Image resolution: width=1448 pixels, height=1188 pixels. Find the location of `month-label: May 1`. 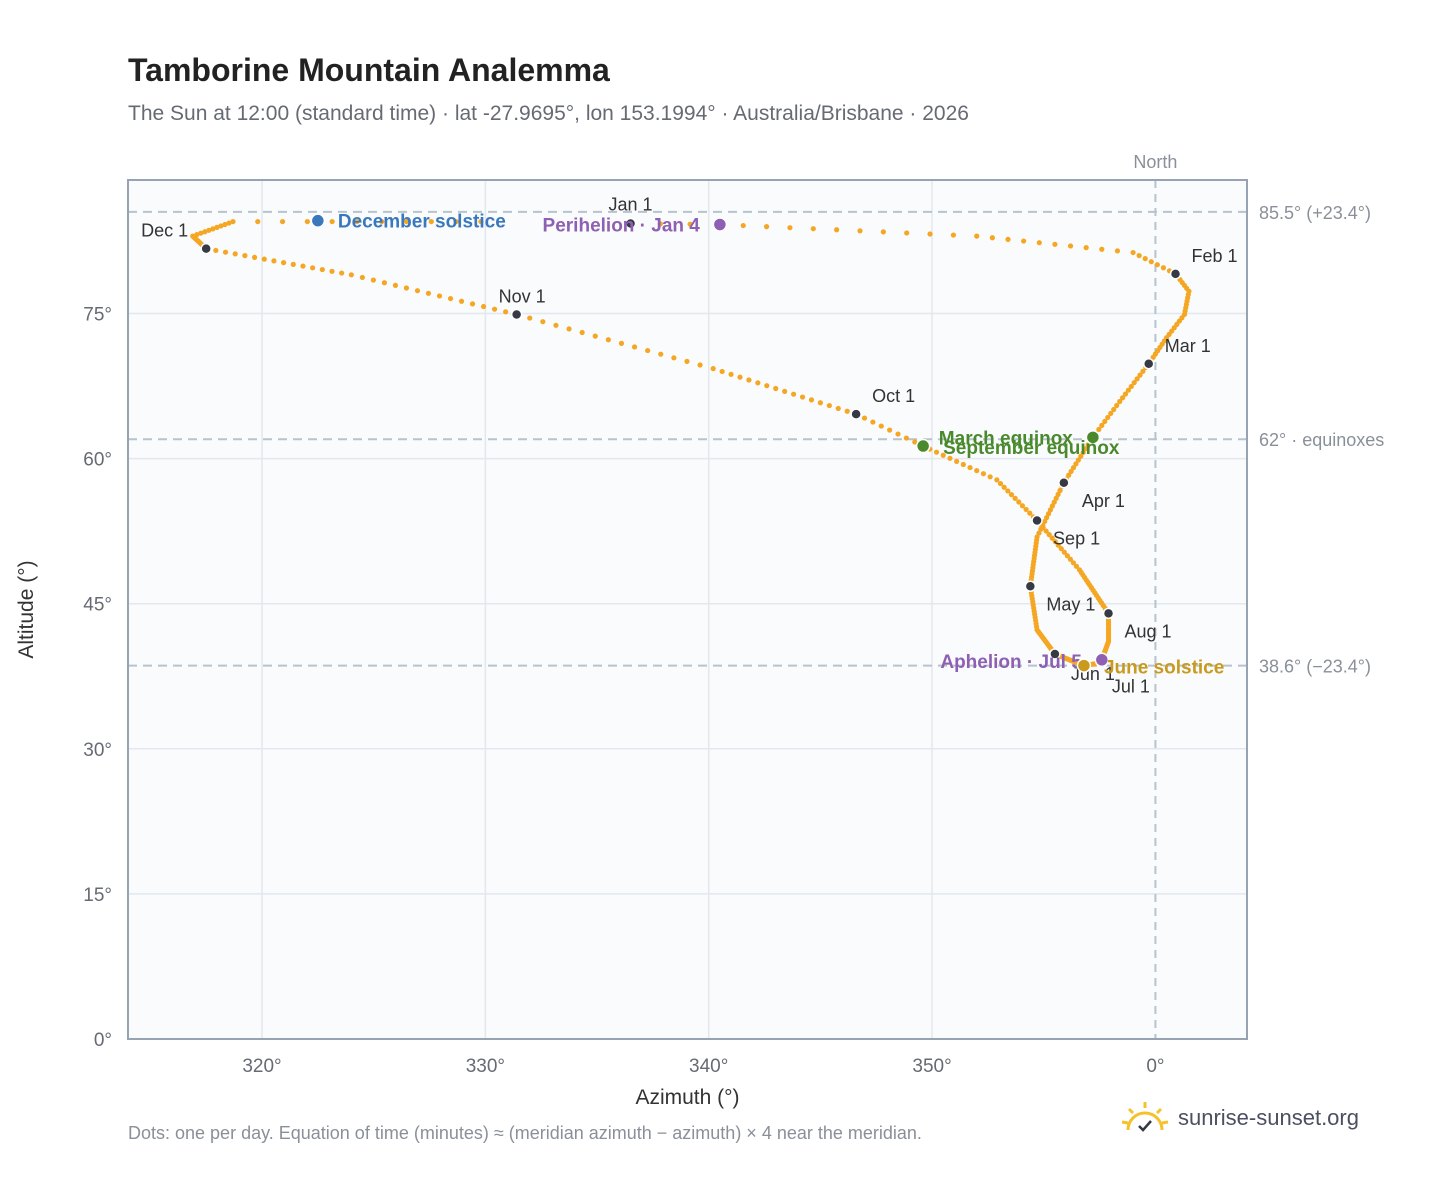

month-label: May 1 is located at coordinates (1070, 604).